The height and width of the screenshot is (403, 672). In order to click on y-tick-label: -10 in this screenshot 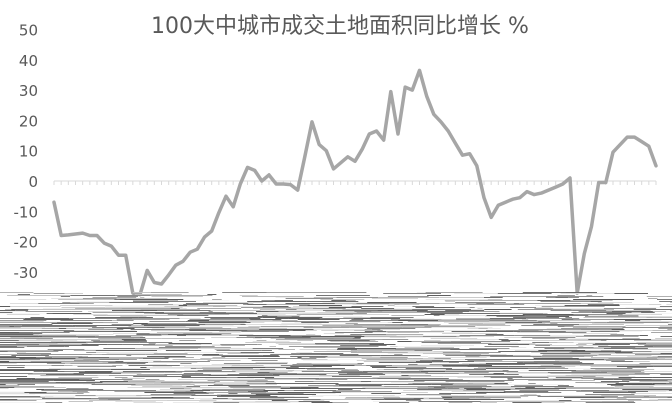, I will do `click(26, 212)`.